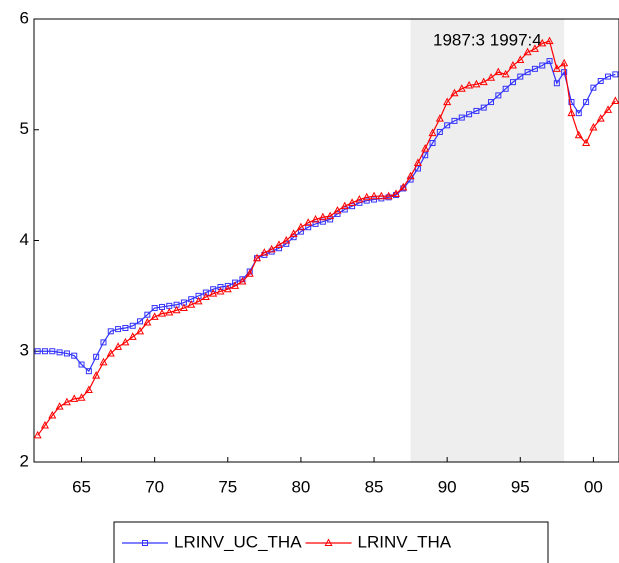 The width and height of the screenshot is (619, 563). I want to click on legend: LRINV_UC_THA LRINV_THA, so click(331, 542).